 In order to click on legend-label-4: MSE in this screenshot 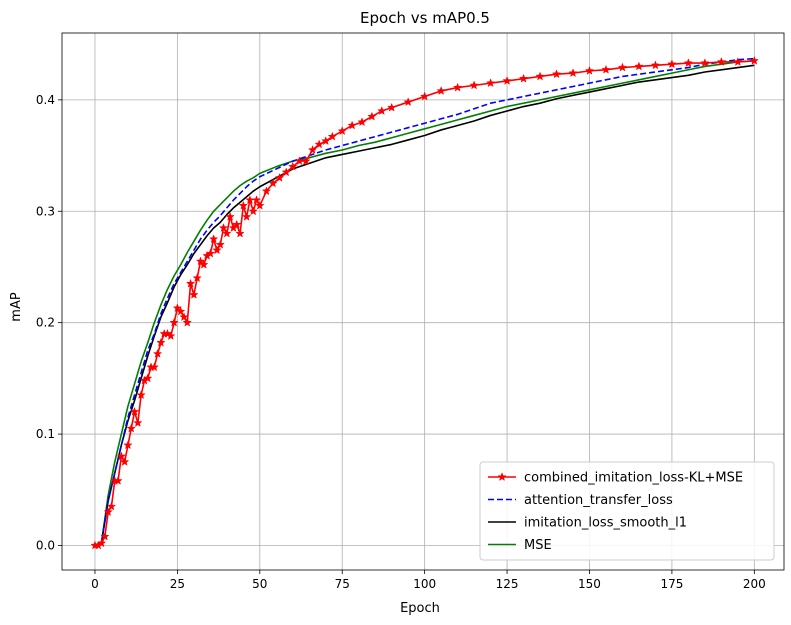, I will do `click(538, 545)`.